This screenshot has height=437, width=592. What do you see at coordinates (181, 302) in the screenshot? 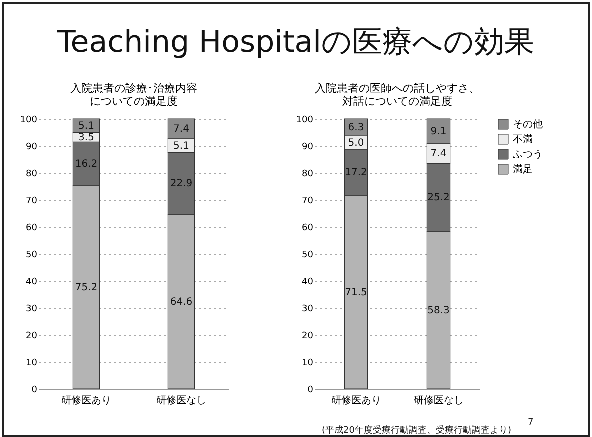
I see `data-label: 64.6` at bounding box center [181, 302].